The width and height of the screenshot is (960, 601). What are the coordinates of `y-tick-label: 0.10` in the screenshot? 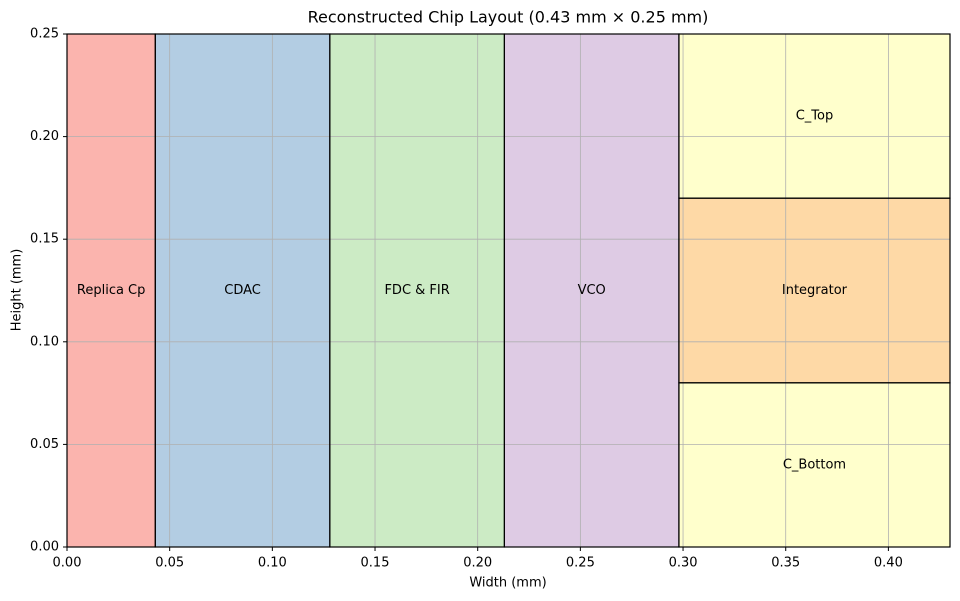 It's located at (44, 341).